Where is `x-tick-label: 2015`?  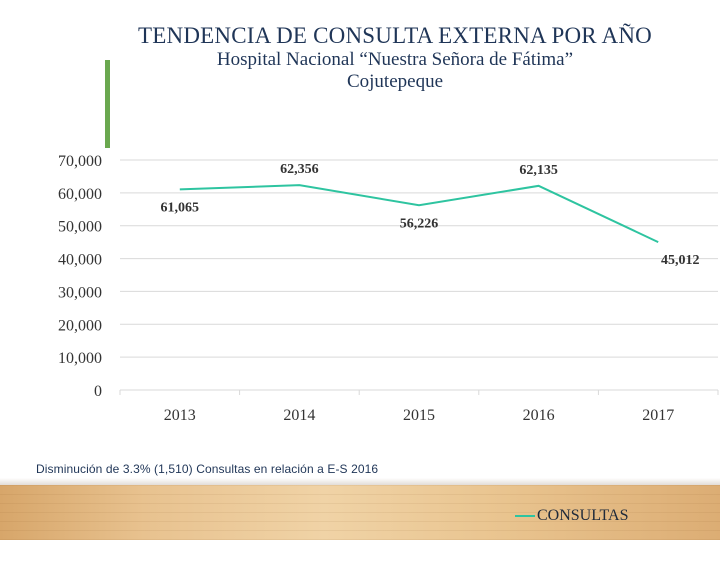
x-tick-label: 2015 is located at coordinates (419, 415).